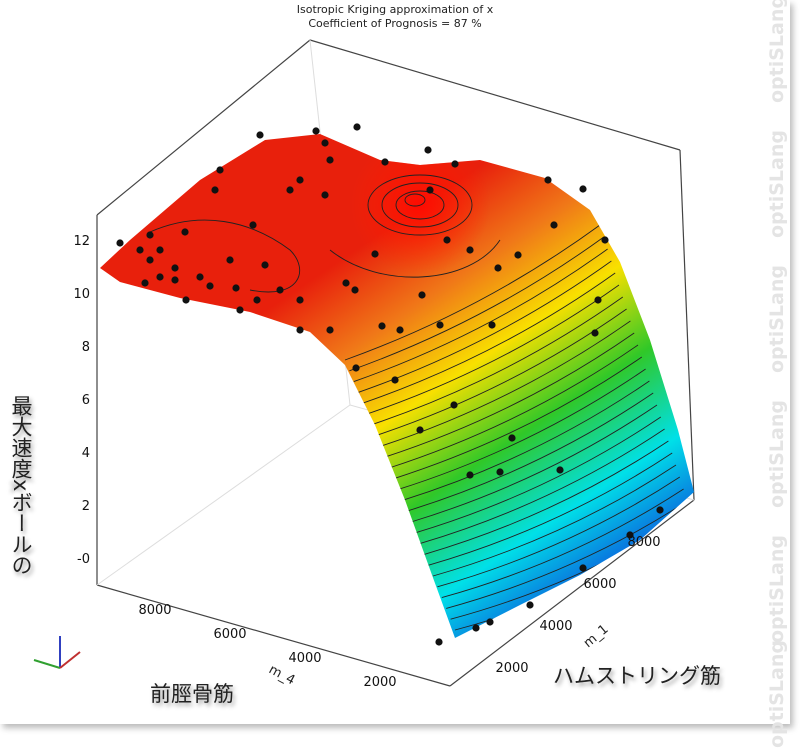 The image size is (800, 748). Describe the element at coordinates (86, 453) in the screenshot. I see `z-tick-label: 4` at that location.